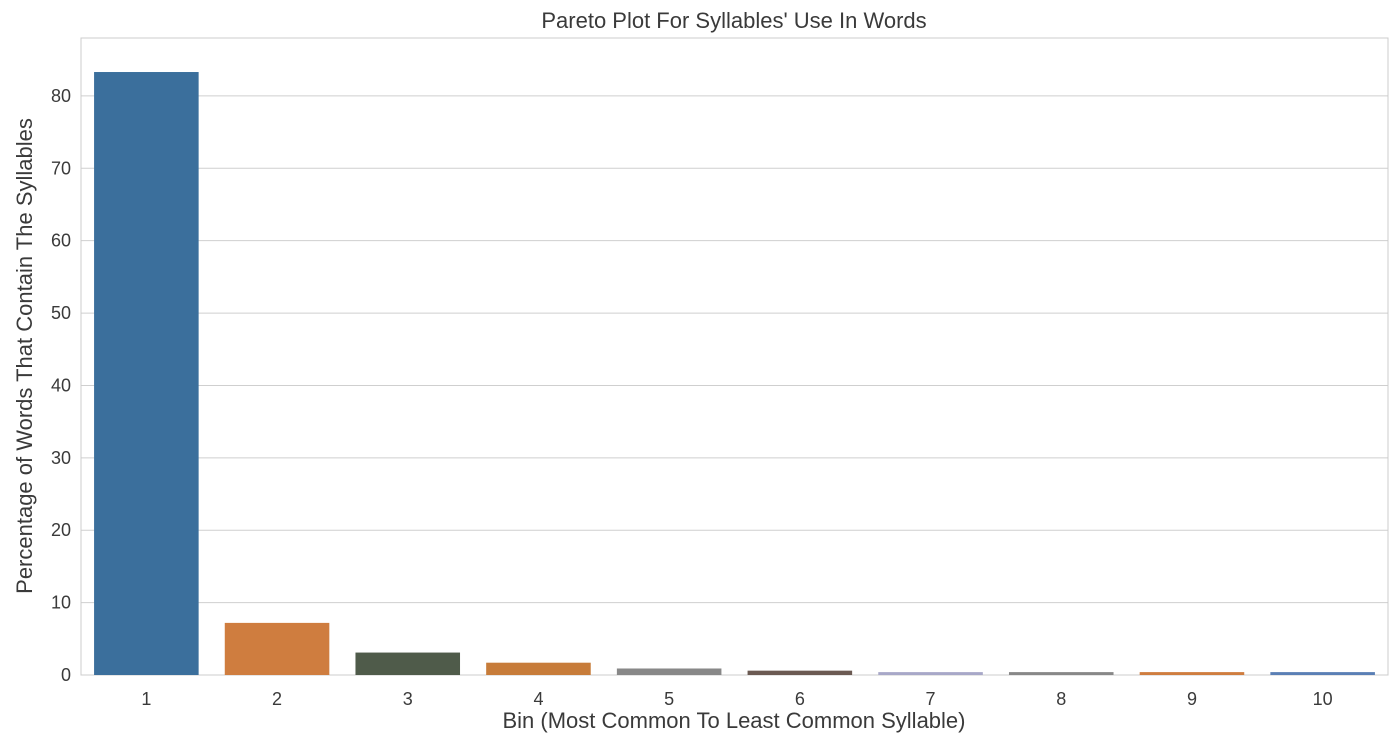  Describe the element at coordinates (61, 96) in the screenshot. I see `y-tick-label: 80` at that location.